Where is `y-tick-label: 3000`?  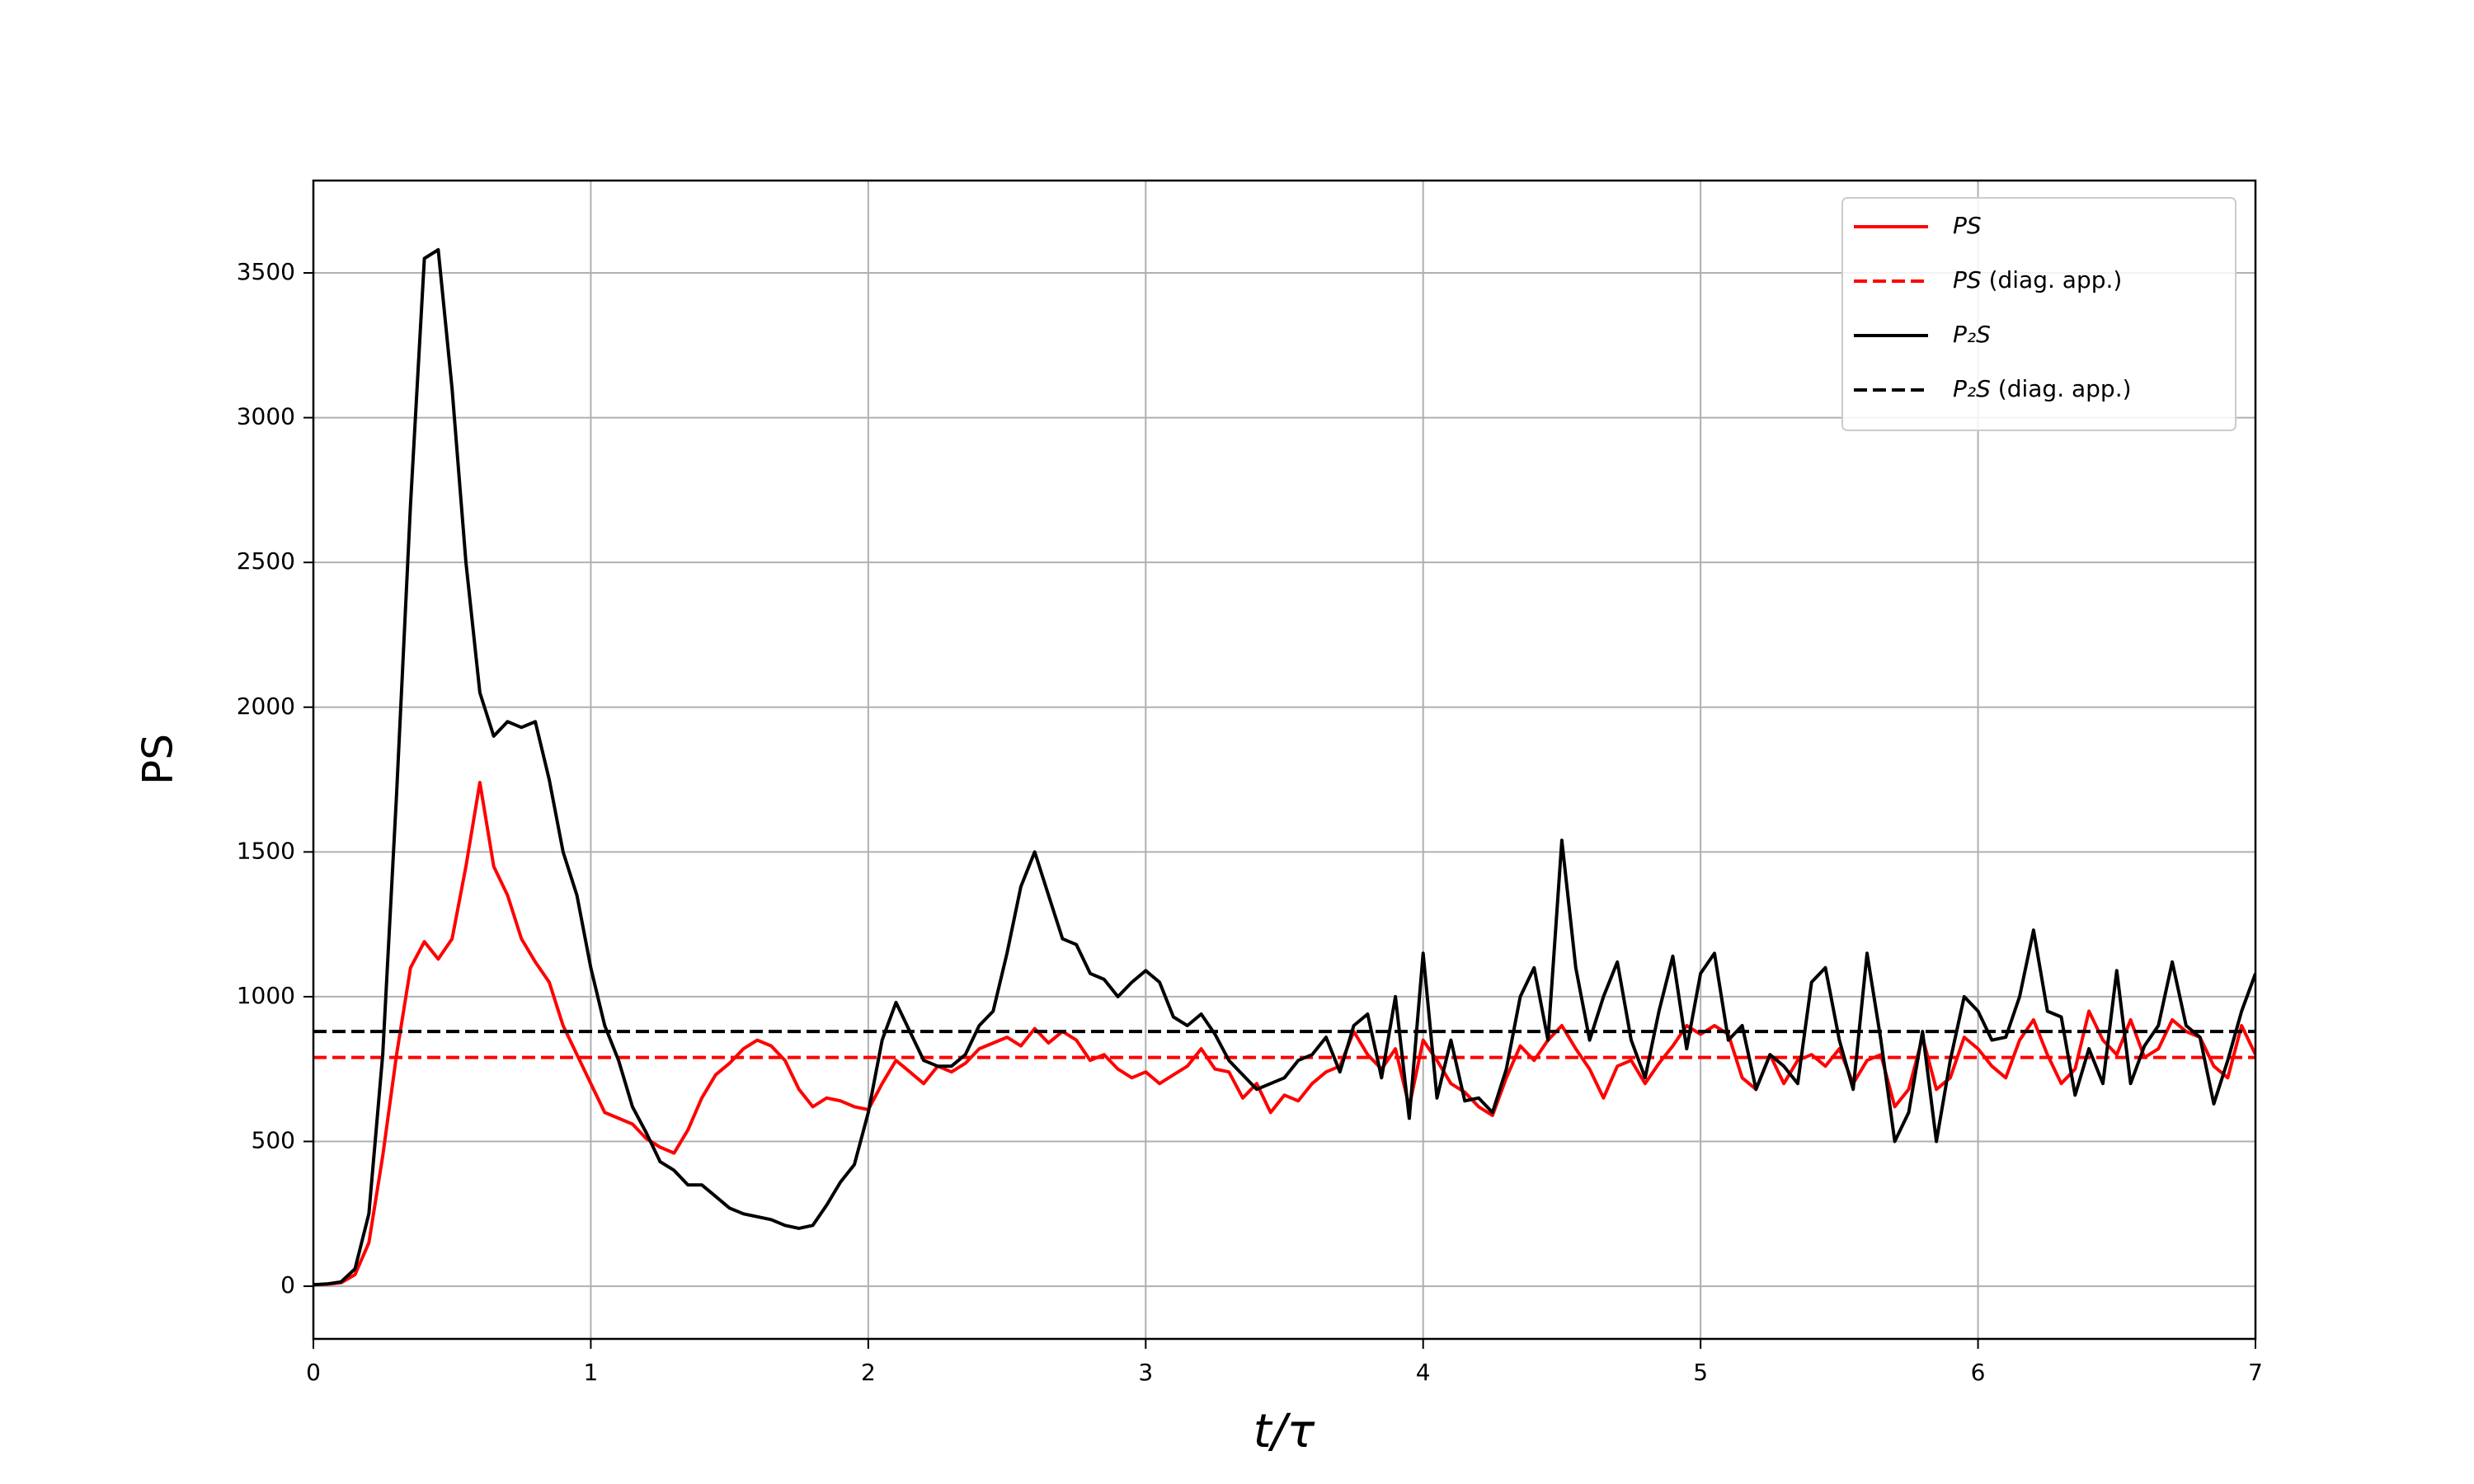 y-tick-label: 3000 is located at coordinates (266, 416).